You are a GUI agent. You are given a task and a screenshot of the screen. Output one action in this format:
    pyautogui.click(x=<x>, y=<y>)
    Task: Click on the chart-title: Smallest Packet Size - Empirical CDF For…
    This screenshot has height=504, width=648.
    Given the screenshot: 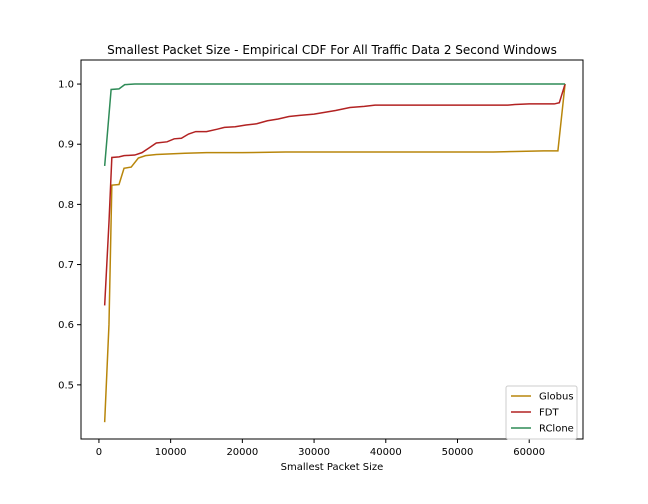 What is the action you would take?
    pyautogui.click(x=332, y=50)
    